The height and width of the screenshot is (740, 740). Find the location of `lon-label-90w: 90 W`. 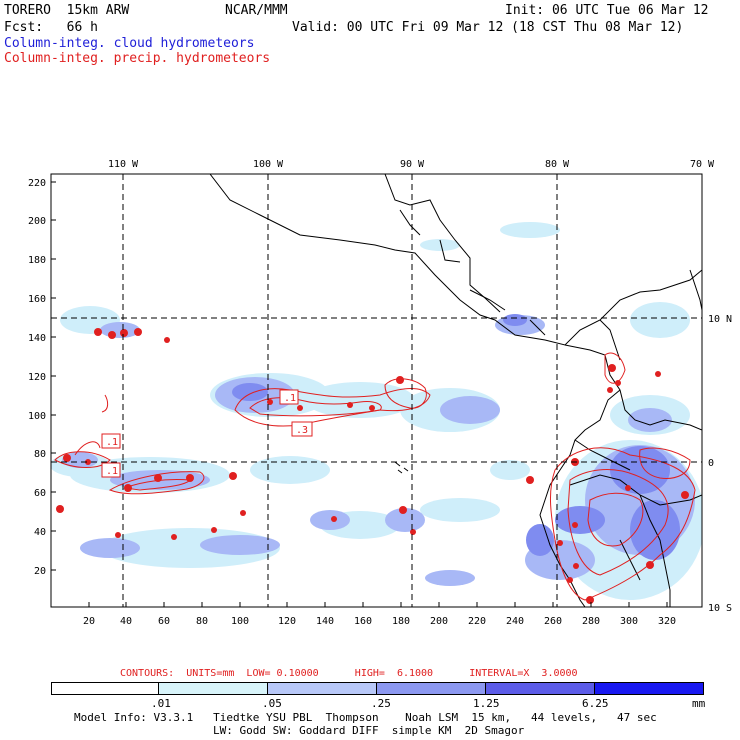

lon-label-90w: 90 W is located at coordinates (412, 164).